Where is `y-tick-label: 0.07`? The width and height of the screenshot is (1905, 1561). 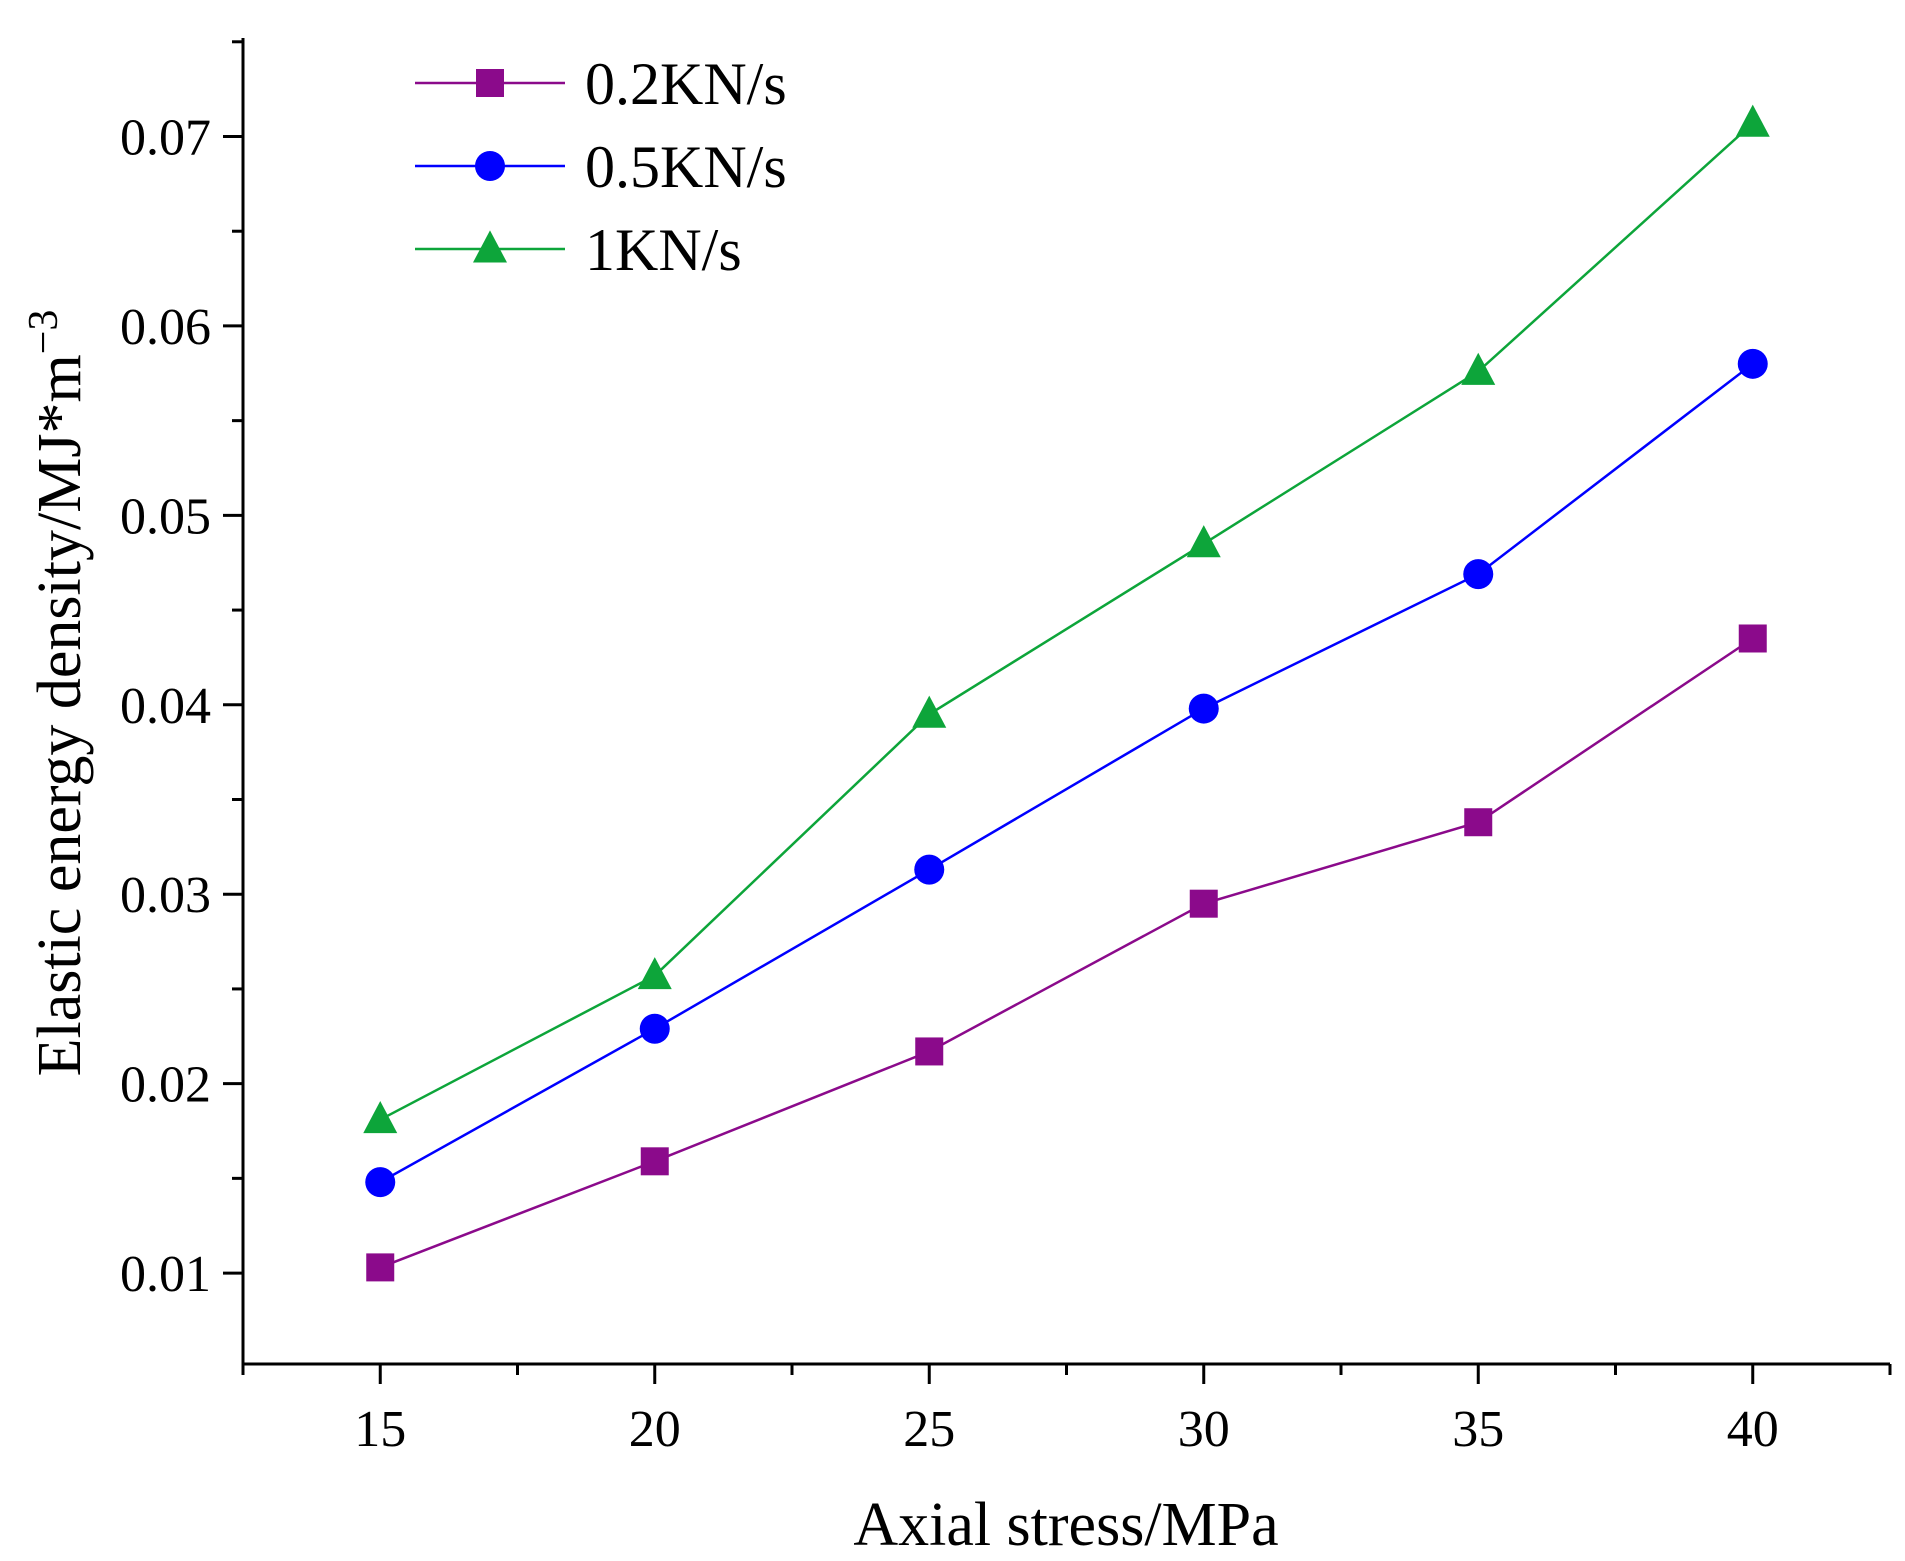
y-tick-label: 0.07 is located at coordinates (165, 138).